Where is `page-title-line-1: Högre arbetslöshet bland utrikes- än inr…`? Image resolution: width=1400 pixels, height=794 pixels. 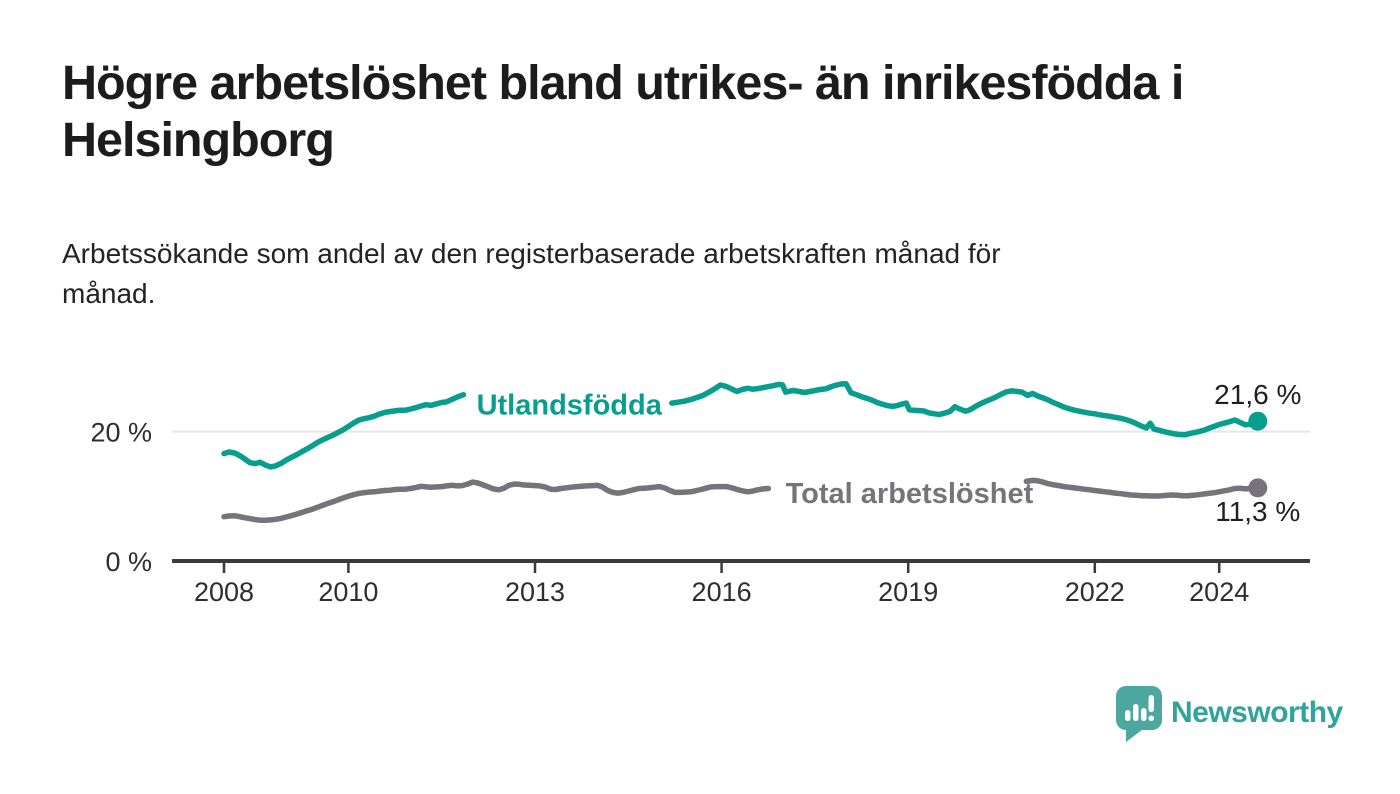
page-title-line-1: Högre arbetslöshet bland utrikes- än inr… is located at coordinates (623, 83).